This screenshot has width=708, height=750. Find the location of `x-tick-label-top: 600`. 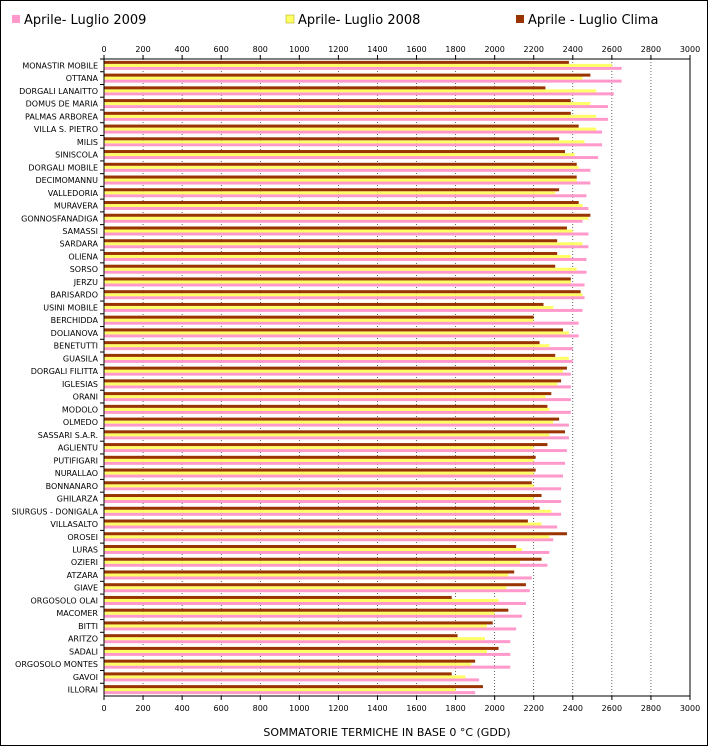

x-tick-label-top: 600 is located at coordinates (221, 49).